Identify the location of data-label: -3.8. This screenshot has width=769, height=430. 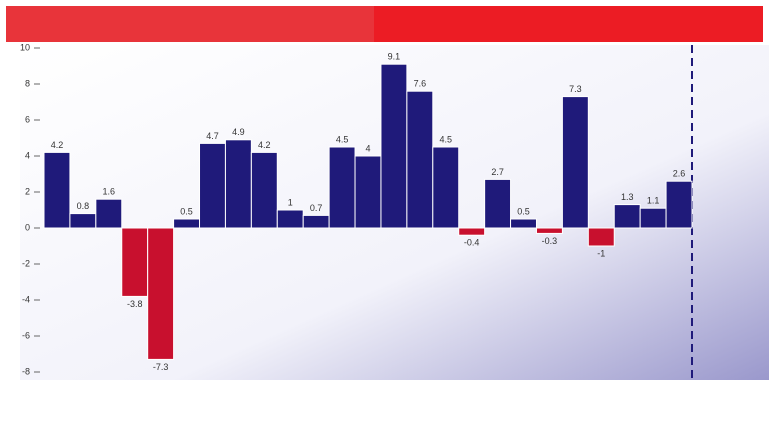
(135, 304).